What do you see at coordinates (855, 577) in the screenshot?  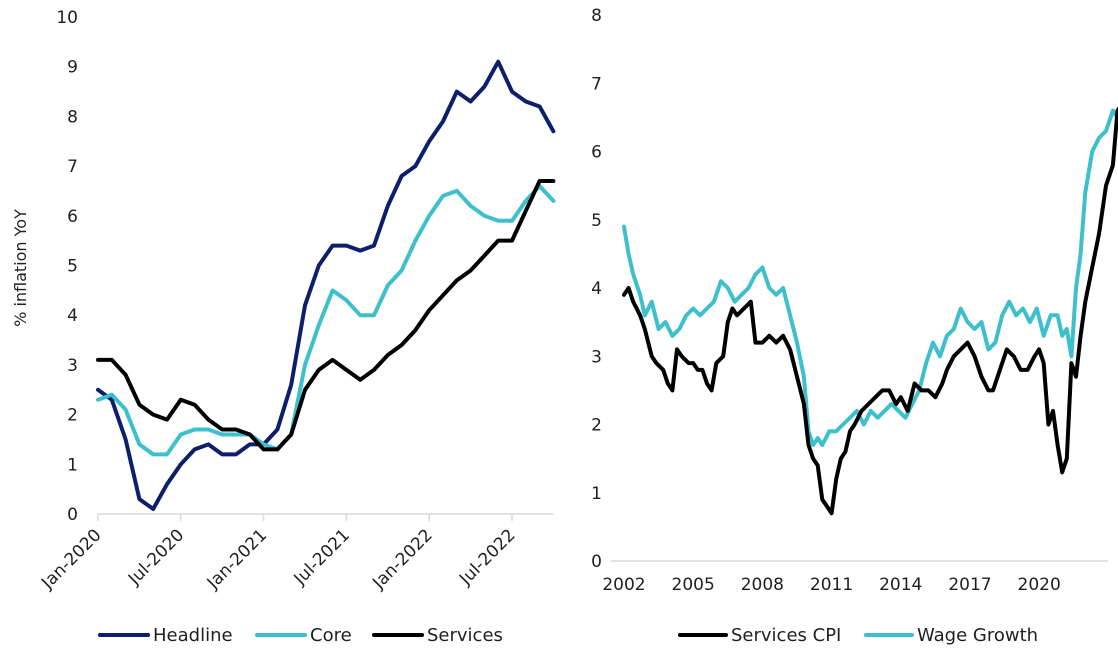 I see `right-x-axis: 2002 2005 2008 2011 2014 2017 2020` at bounding box center [855, 577].